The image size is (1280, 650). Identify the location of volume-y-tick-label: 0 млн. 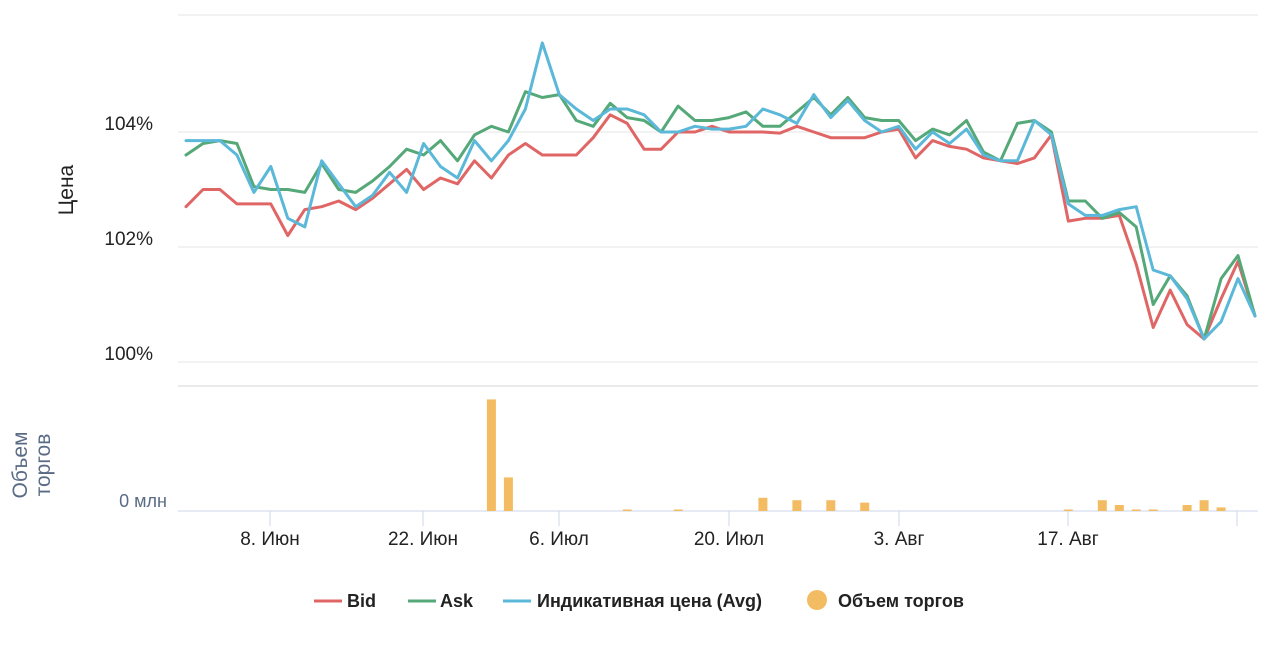
(143, 501).